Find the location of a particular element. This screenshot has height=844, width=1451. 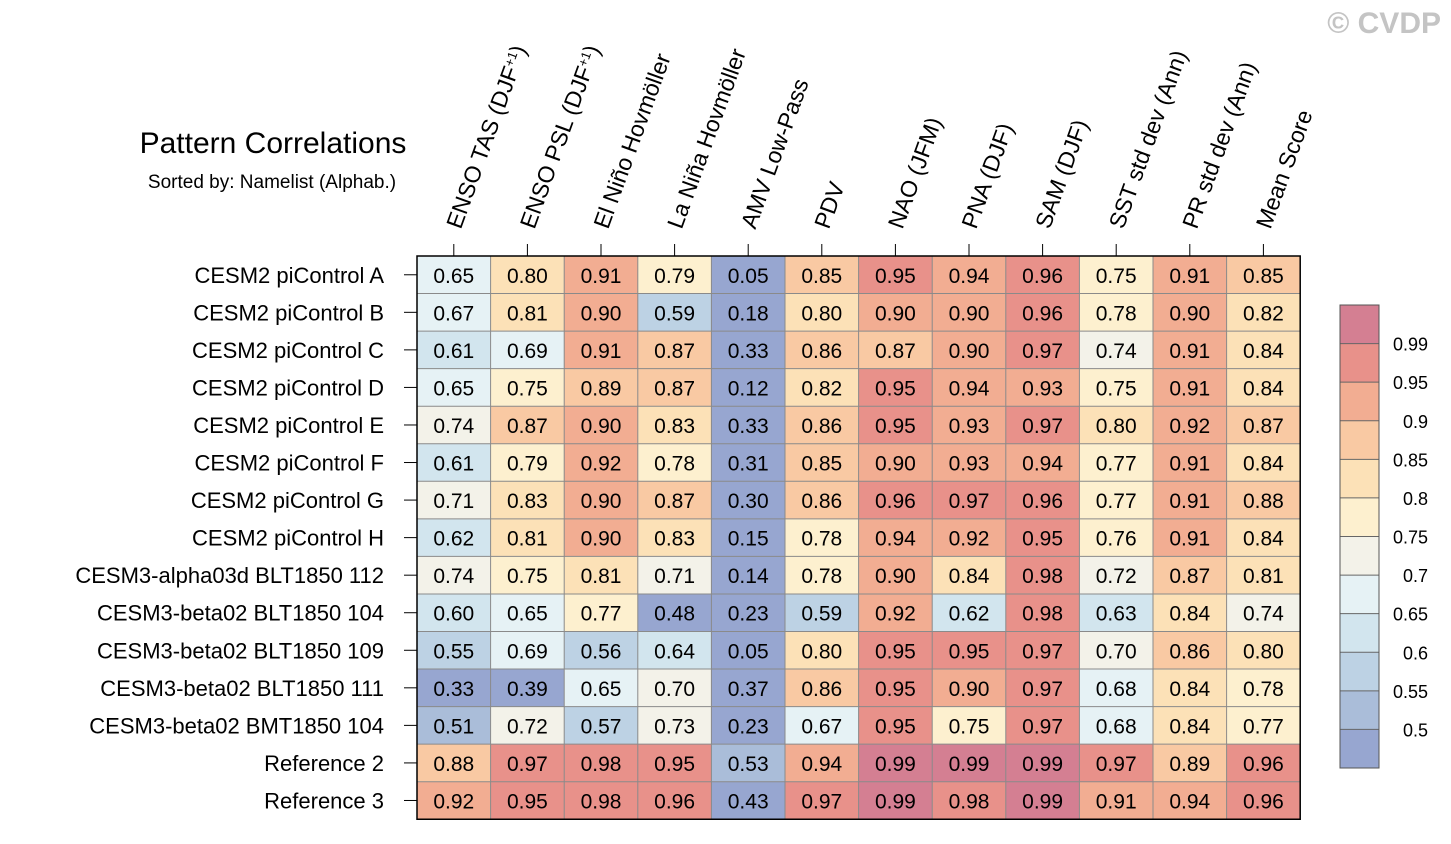

cell-value: 0.86 is located at coordinates (821, 351).